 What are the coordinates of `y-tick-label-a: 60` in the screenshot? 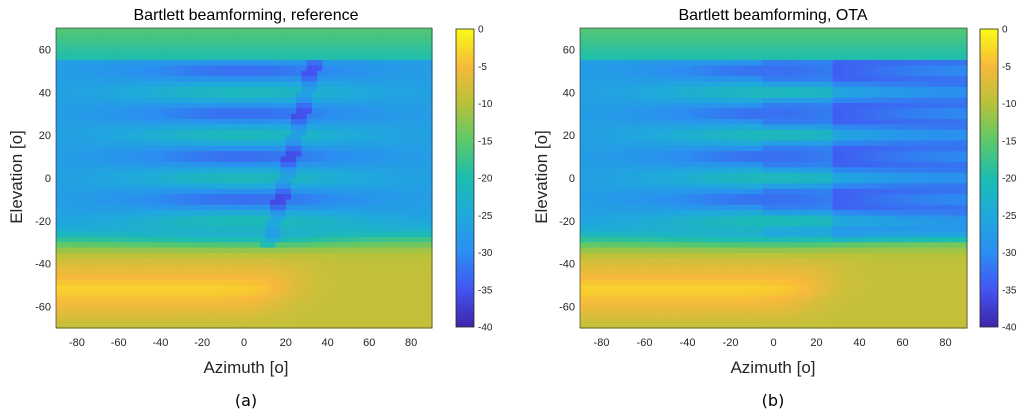 It's located at (45, 50).